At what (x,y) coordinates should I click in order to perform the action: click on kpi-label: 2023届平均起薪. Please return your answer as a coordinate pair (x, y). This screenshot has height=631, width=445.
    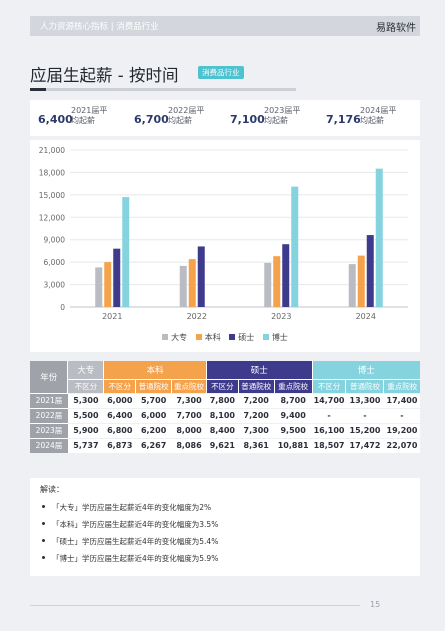
    Looking at the image, I should click on (282, 115).